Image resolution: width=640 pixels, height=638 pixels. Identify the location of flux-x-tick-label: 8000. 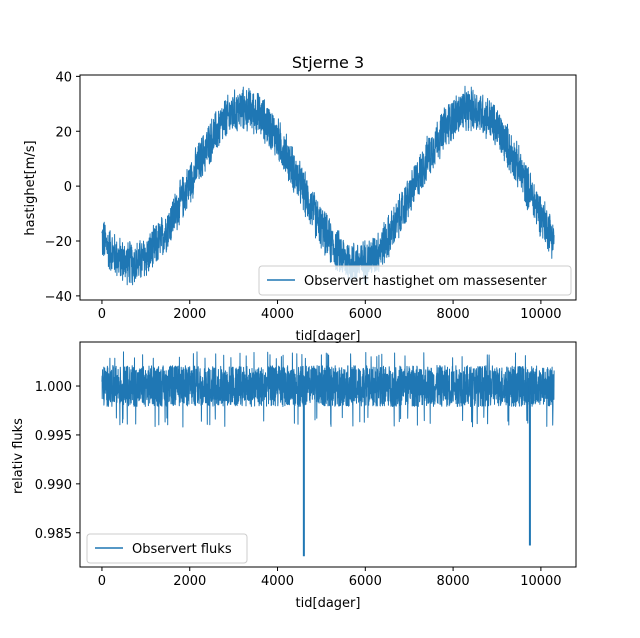
(453, 581).